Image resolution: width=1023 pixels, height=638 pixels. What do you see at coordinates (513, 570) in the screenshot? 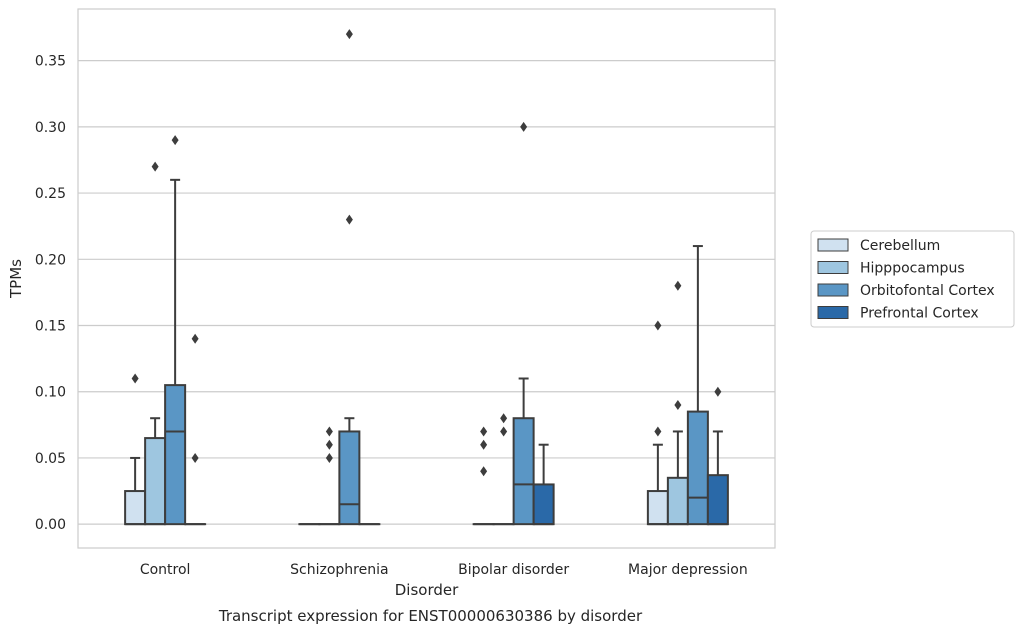
I see `x-tick-label: Bipolar disorder` at bounding box center [513, 570].